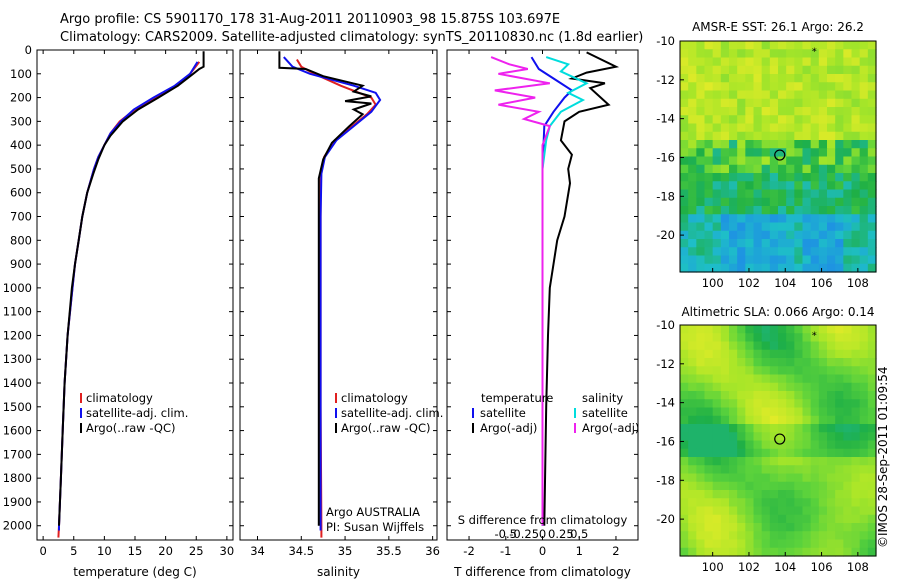 The height and width of the screenshot is (580, 900). Describe the element at coordinates (21, 98) in the screenshot. I see `depth-tick-label: 200` at that location.